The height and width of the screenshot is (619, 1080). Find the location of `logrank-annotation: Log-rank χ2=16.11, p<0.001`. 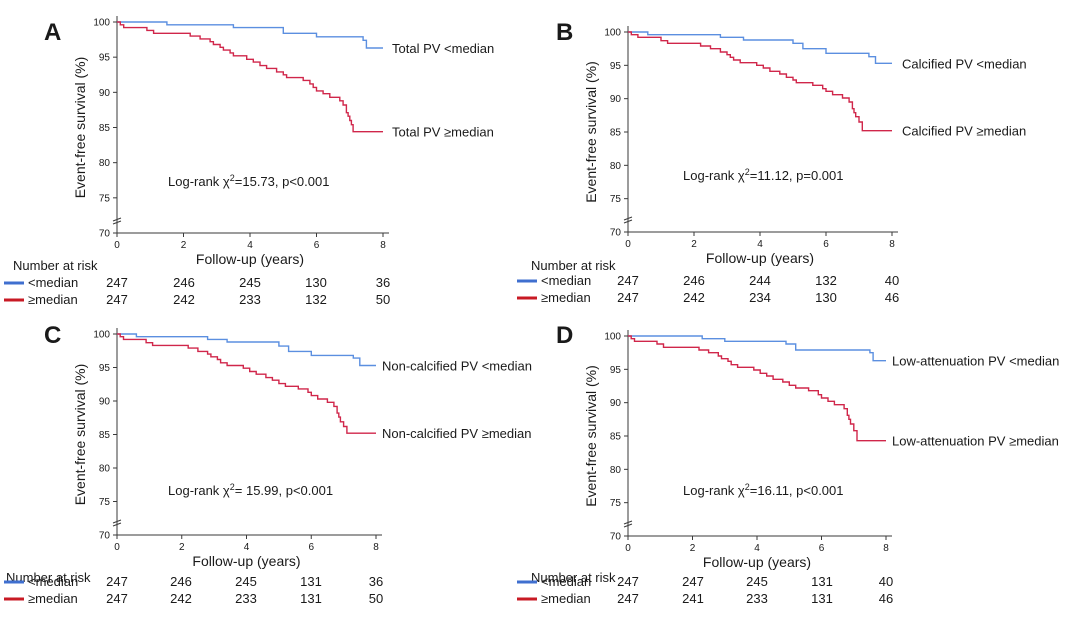

logrank-annotation: Log-rank χ2=16.11, p<0.001 is located at coordinates (763, 490).